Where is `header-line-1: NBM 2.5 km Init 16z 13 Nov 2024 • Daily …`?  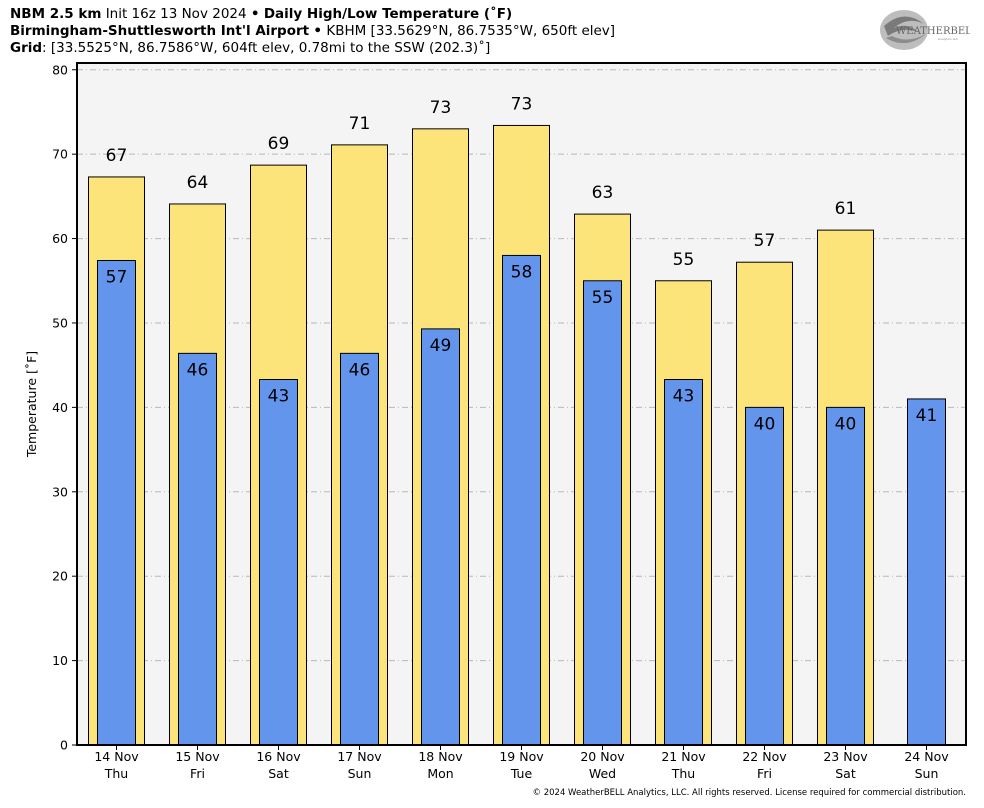
header-line-1: NBM 2.5 km Init 16z 13 Nov 2024 • Daily … is located at coordinates (261, 14).